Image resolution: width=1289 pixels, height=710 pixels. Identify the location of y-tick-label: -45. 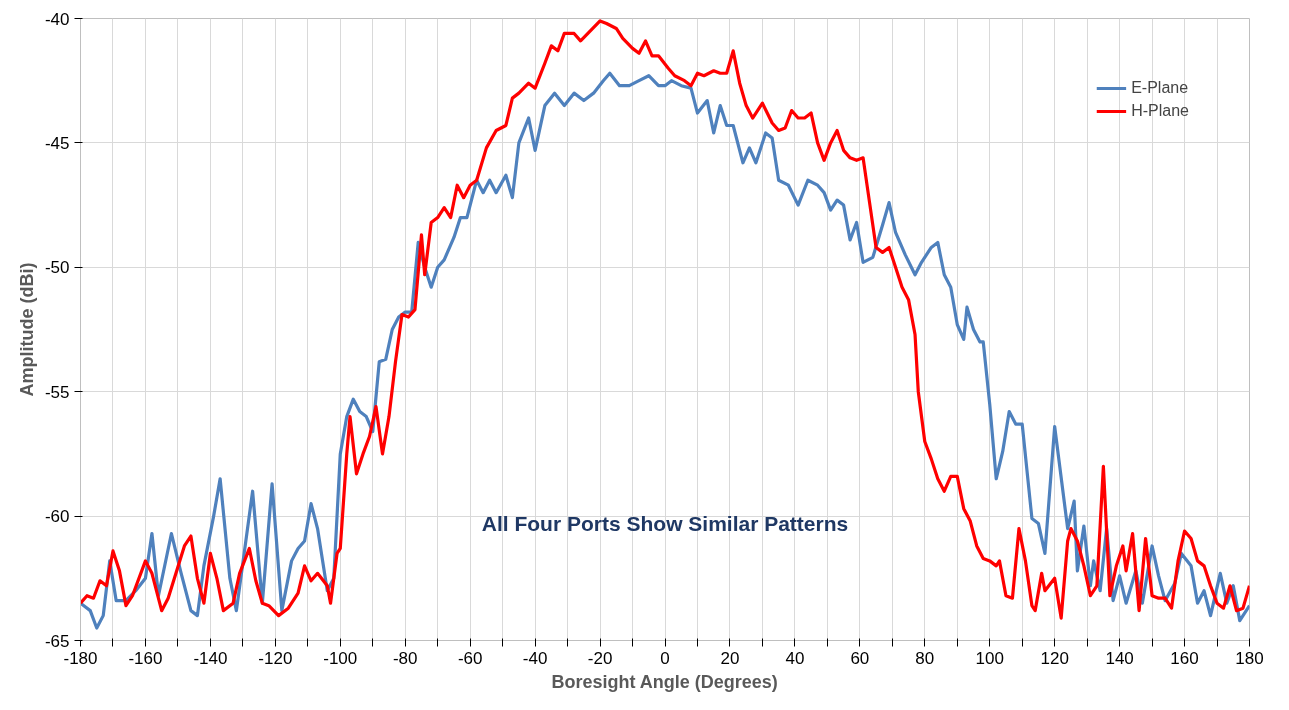
(57, 143).